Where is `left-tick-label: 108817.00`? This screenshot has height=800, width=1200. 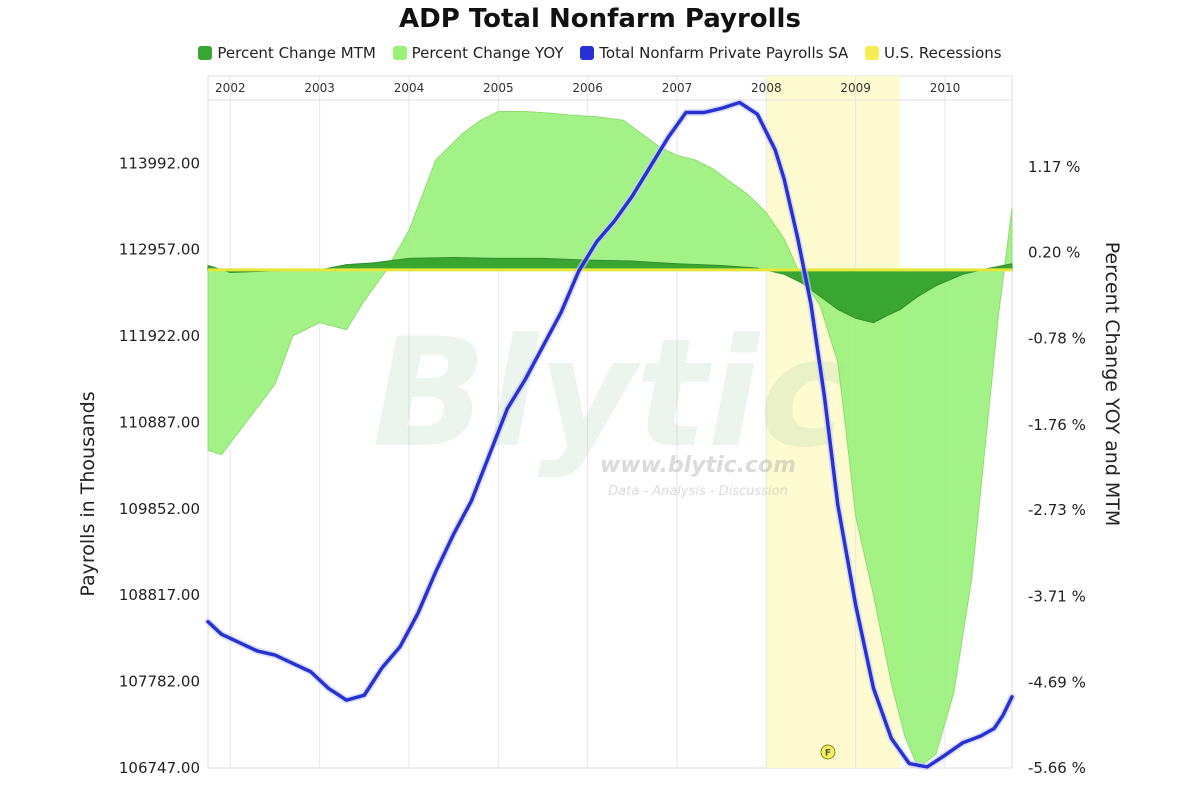
left-tick-label: 108817.00 is located at coordinates (159, 595).